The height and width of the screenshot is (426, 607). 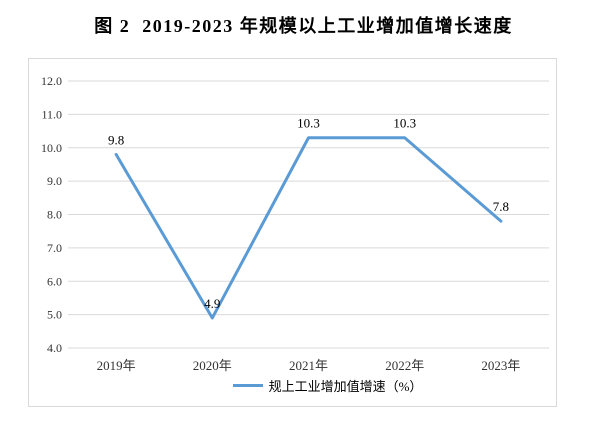 What do you see at coordinates (308, 365) in the screenshot?
I see `x-tick-label: 2021年` at bounding box center [308, 365].